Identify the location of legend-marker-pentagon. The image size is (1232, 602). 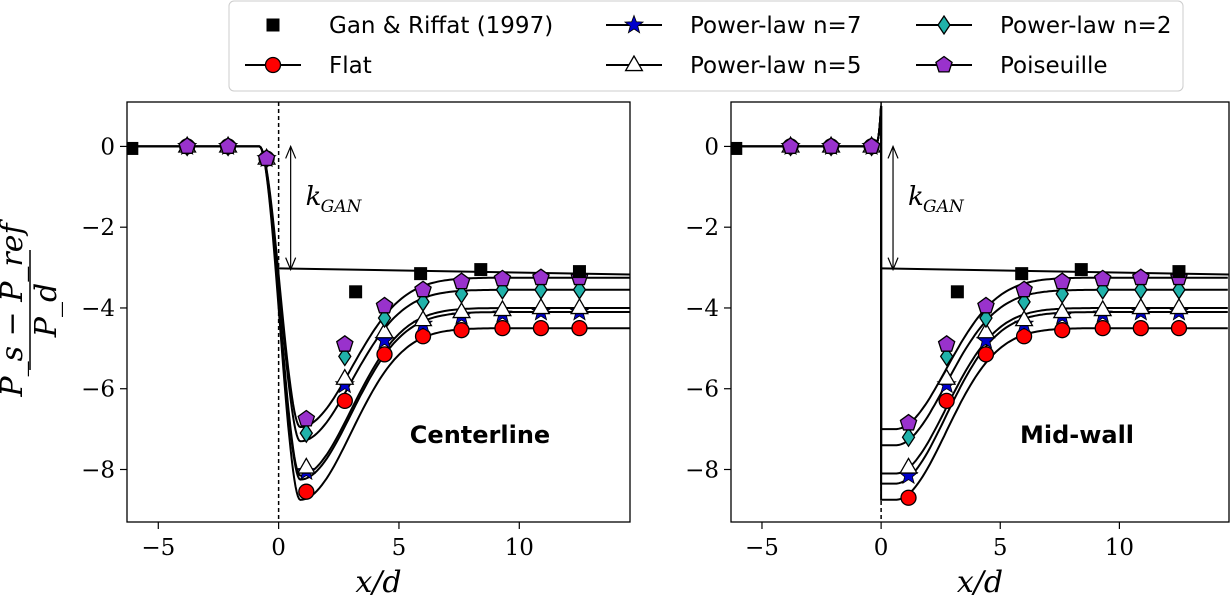
(944, 64).